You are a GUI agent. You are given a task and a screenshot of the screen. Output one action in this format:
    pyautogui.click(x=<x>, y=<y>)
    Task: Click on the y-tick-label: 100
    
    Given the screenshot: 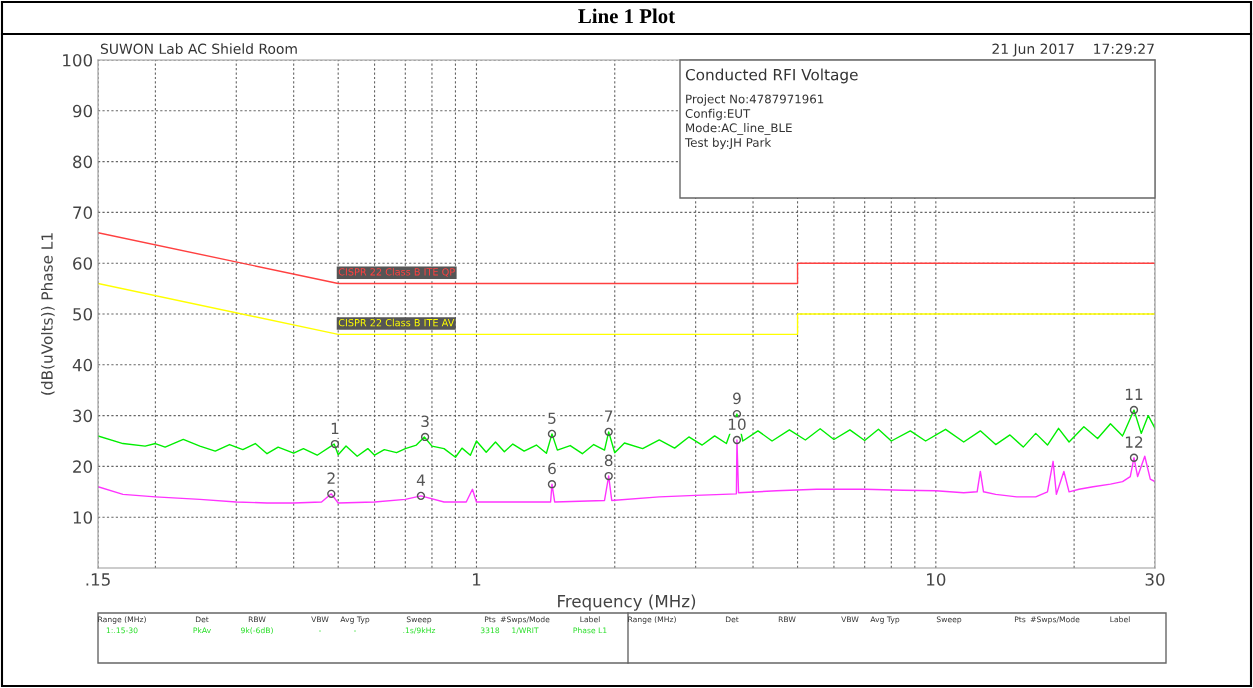 What is the action you would take?
    pyautogui.click(x=78, y=60)
    